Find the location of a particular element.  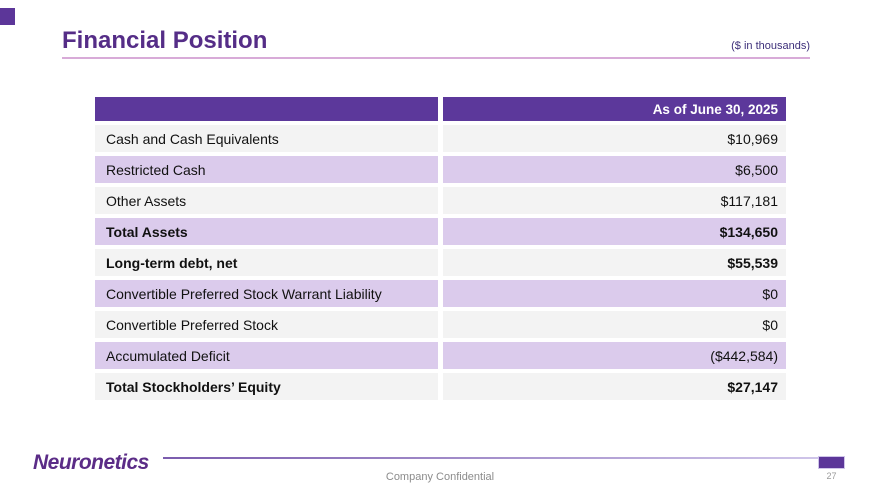

row-label: Cash and Cash Equivalents is located at coordinates (266, 138).